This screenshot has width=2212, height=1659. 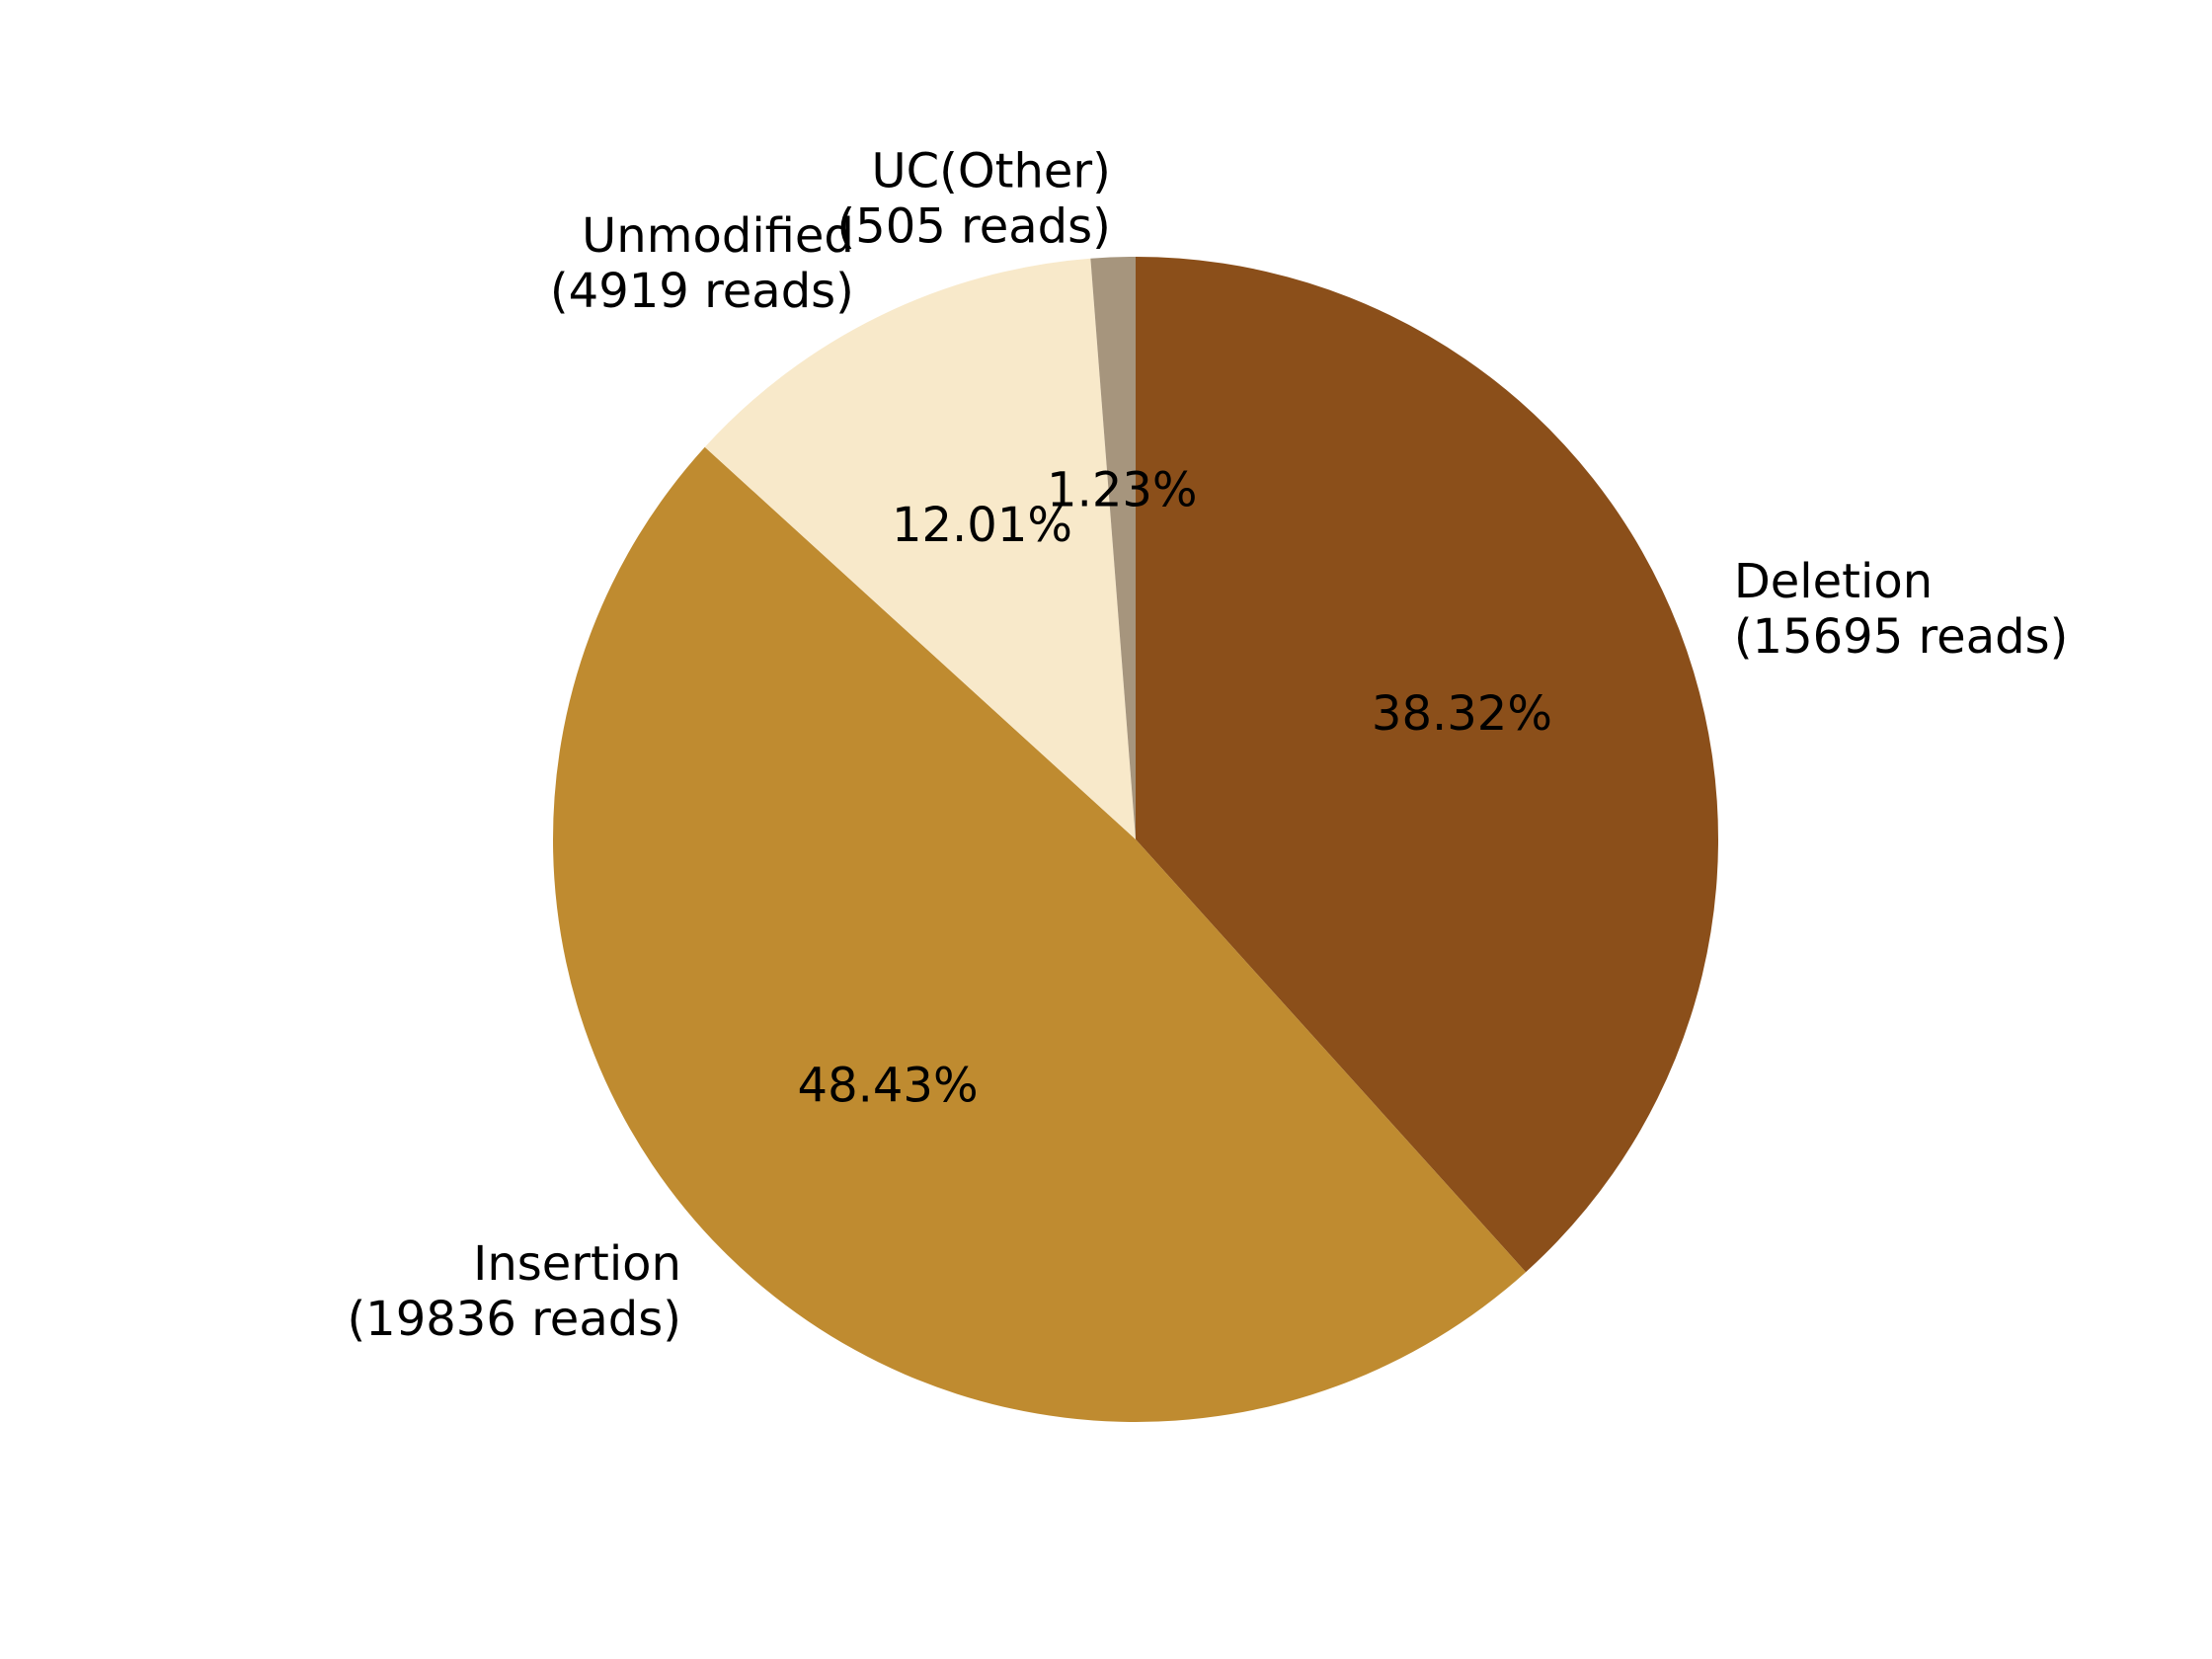 I want to click on slice-name: UC(Other), so click(x=991, y=171).